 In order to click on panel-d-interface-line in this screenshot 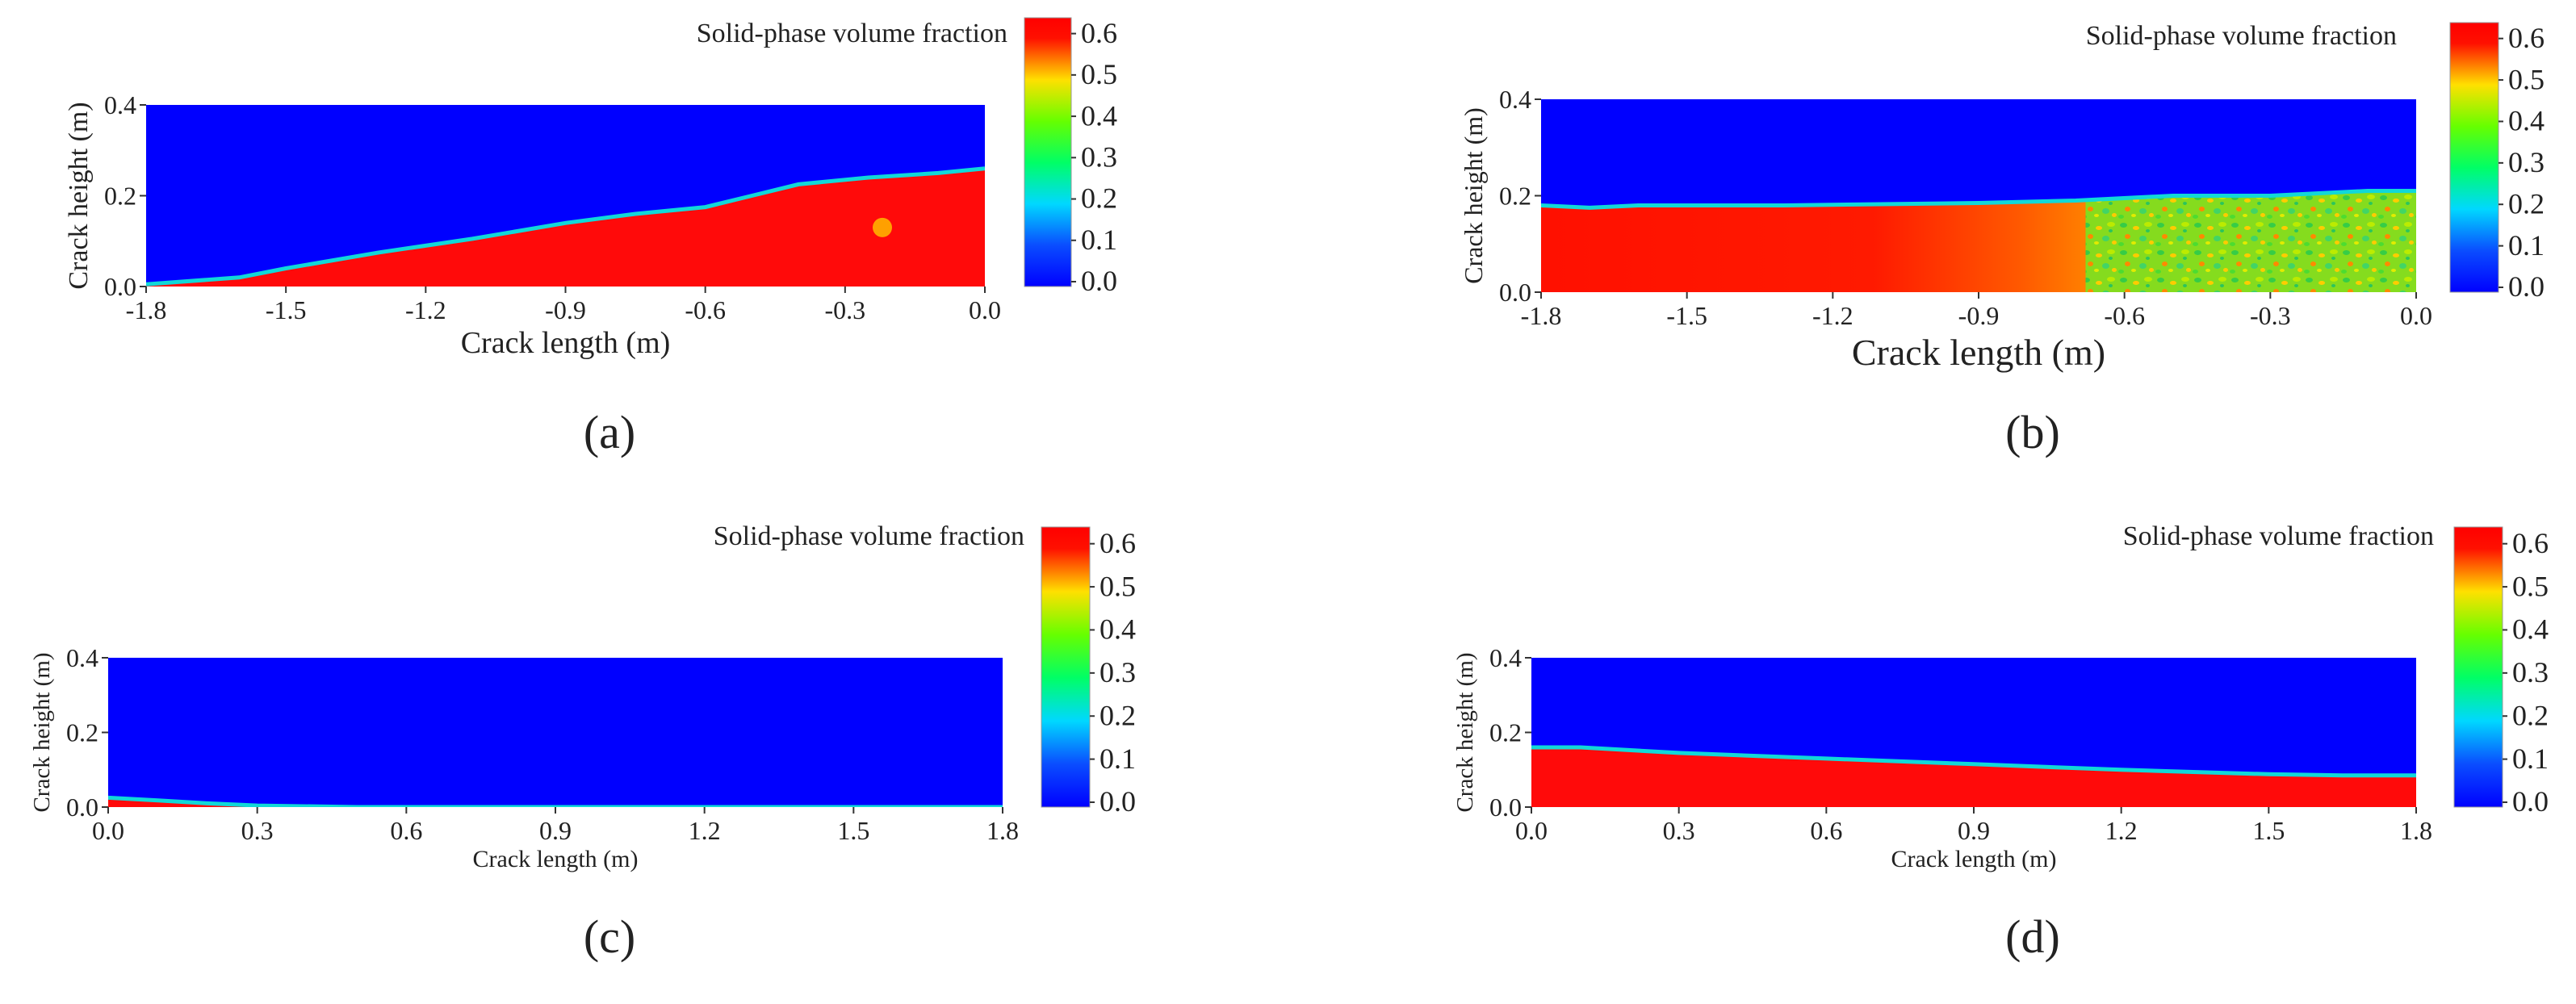, I will do `click(1974, 761)`.